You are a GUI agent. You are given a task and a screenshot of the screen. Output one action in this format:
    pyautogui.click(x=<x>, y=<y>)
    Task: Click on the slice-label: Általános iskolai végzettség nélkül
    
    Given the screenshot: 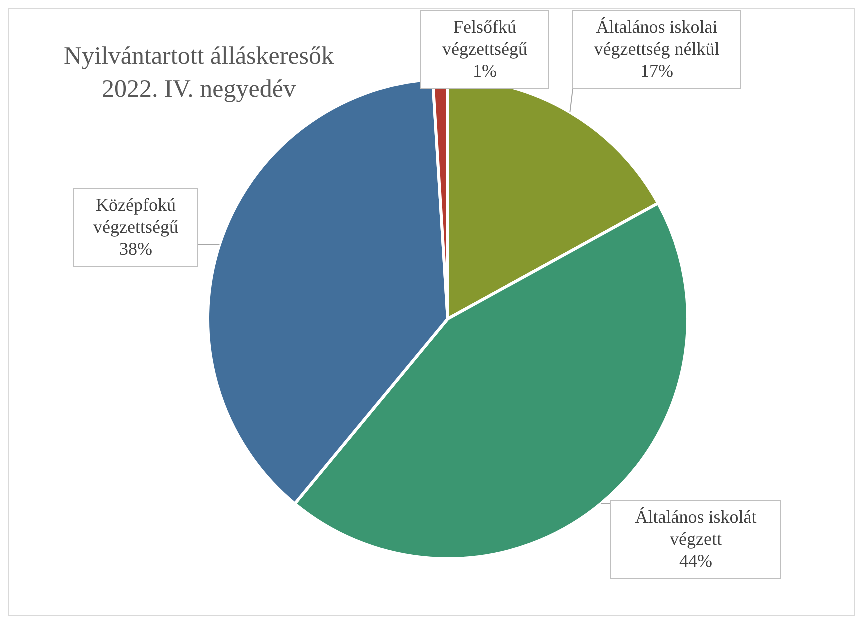 What is the action you would take?
    pyautogui.click(x=657, y=38)
    